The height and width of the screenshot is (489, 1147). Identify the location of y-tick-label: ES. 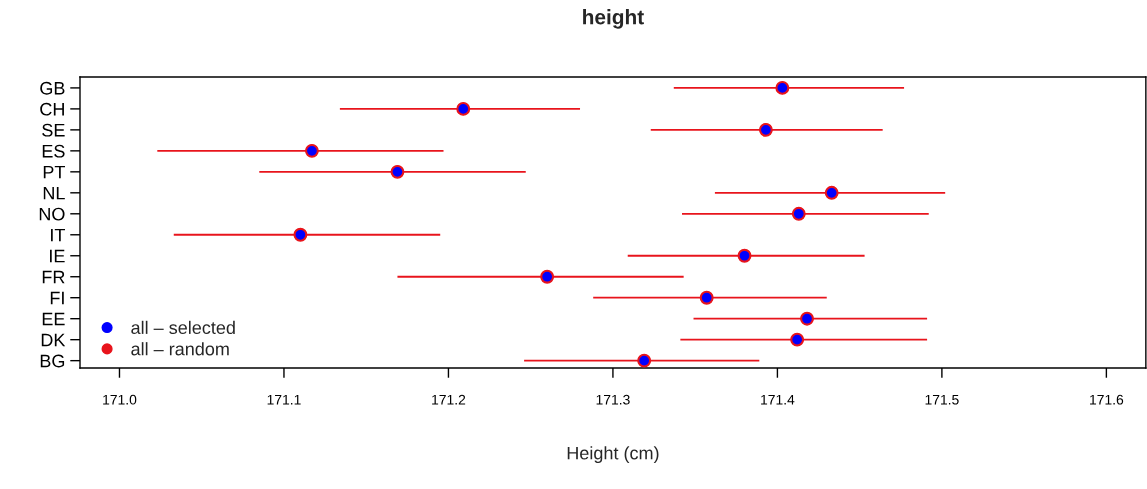
(53, 151).